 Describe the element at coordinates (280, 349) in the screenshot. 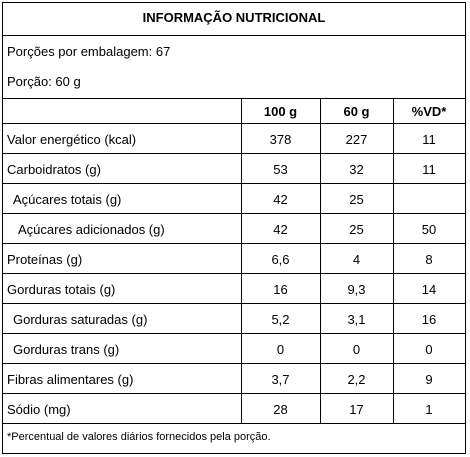

I see `value-100g: 0` at that location.